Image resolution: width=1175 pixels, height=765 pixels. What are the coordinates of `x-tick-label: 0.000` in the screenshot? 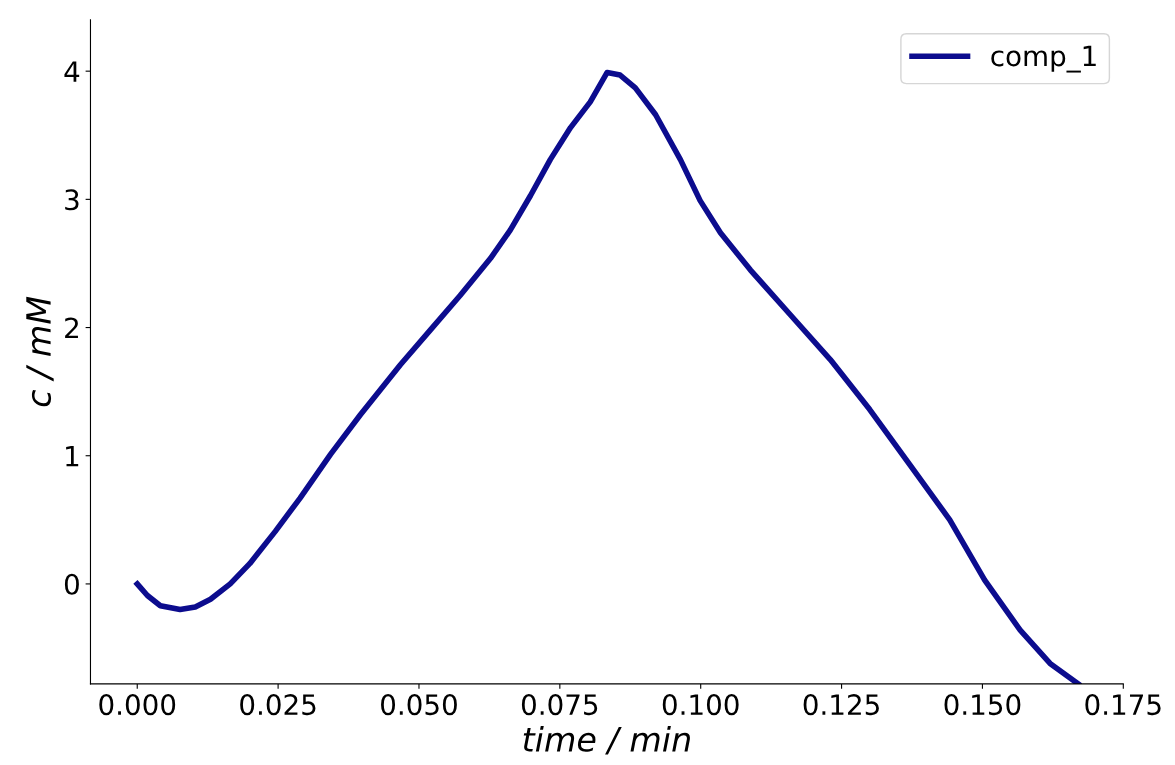 It's located at (137, 705).